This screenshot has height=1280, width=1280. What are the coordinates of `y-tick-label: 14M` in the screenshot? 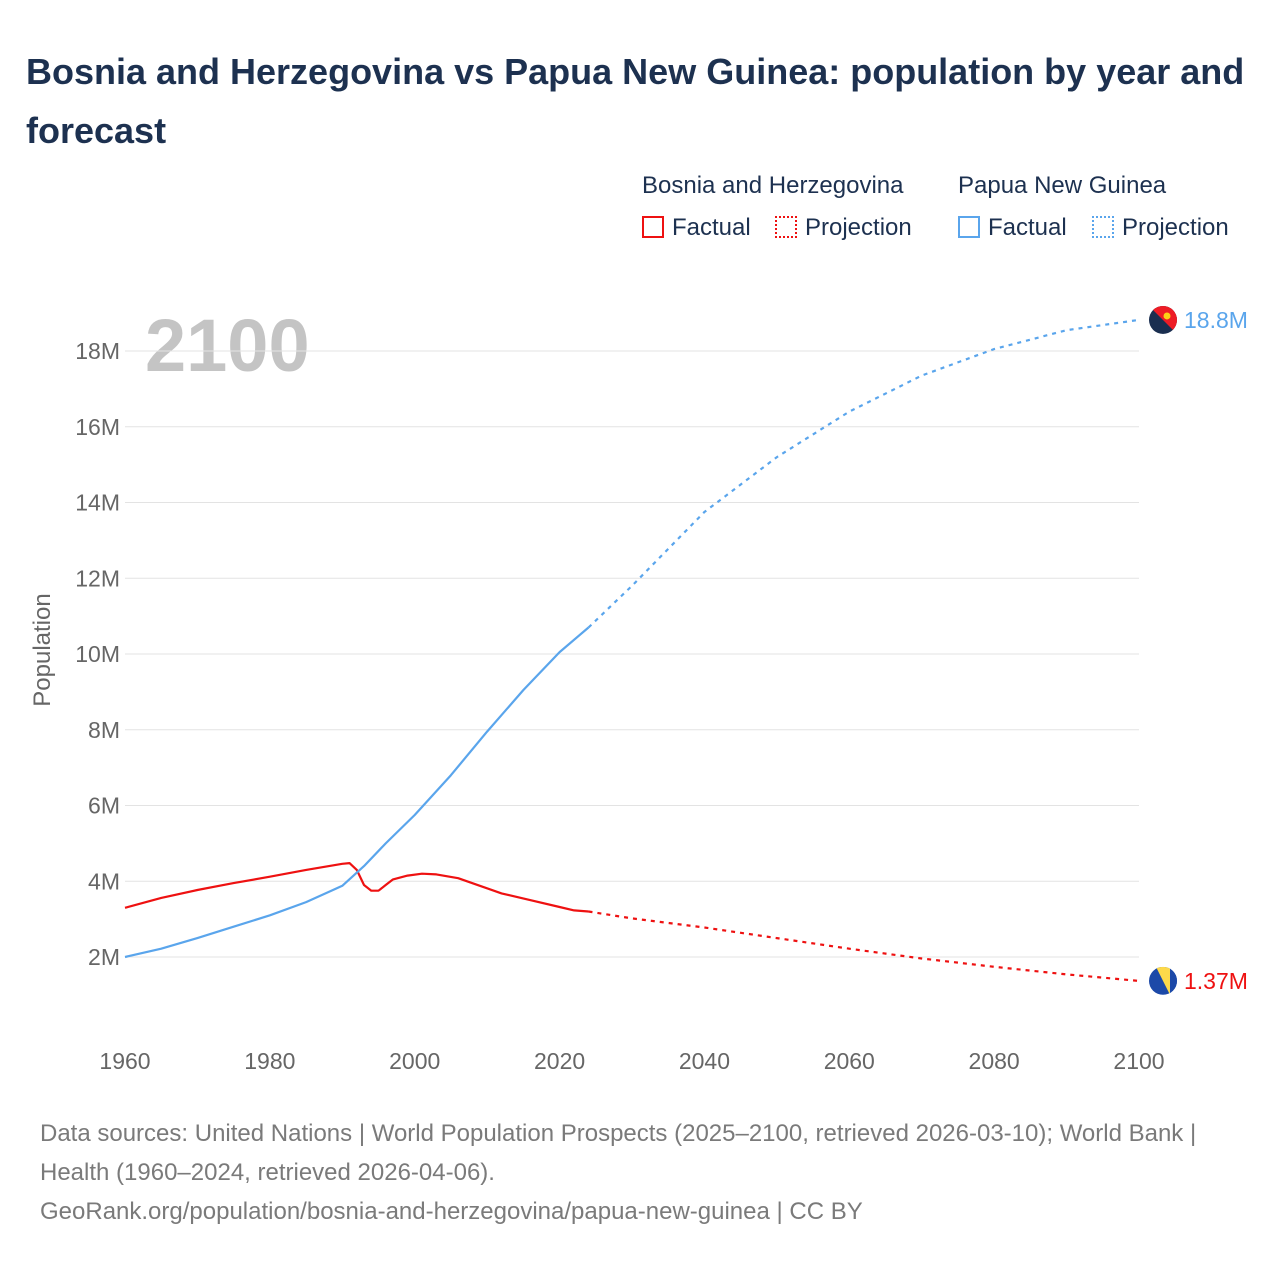 It's located at (97, 503).